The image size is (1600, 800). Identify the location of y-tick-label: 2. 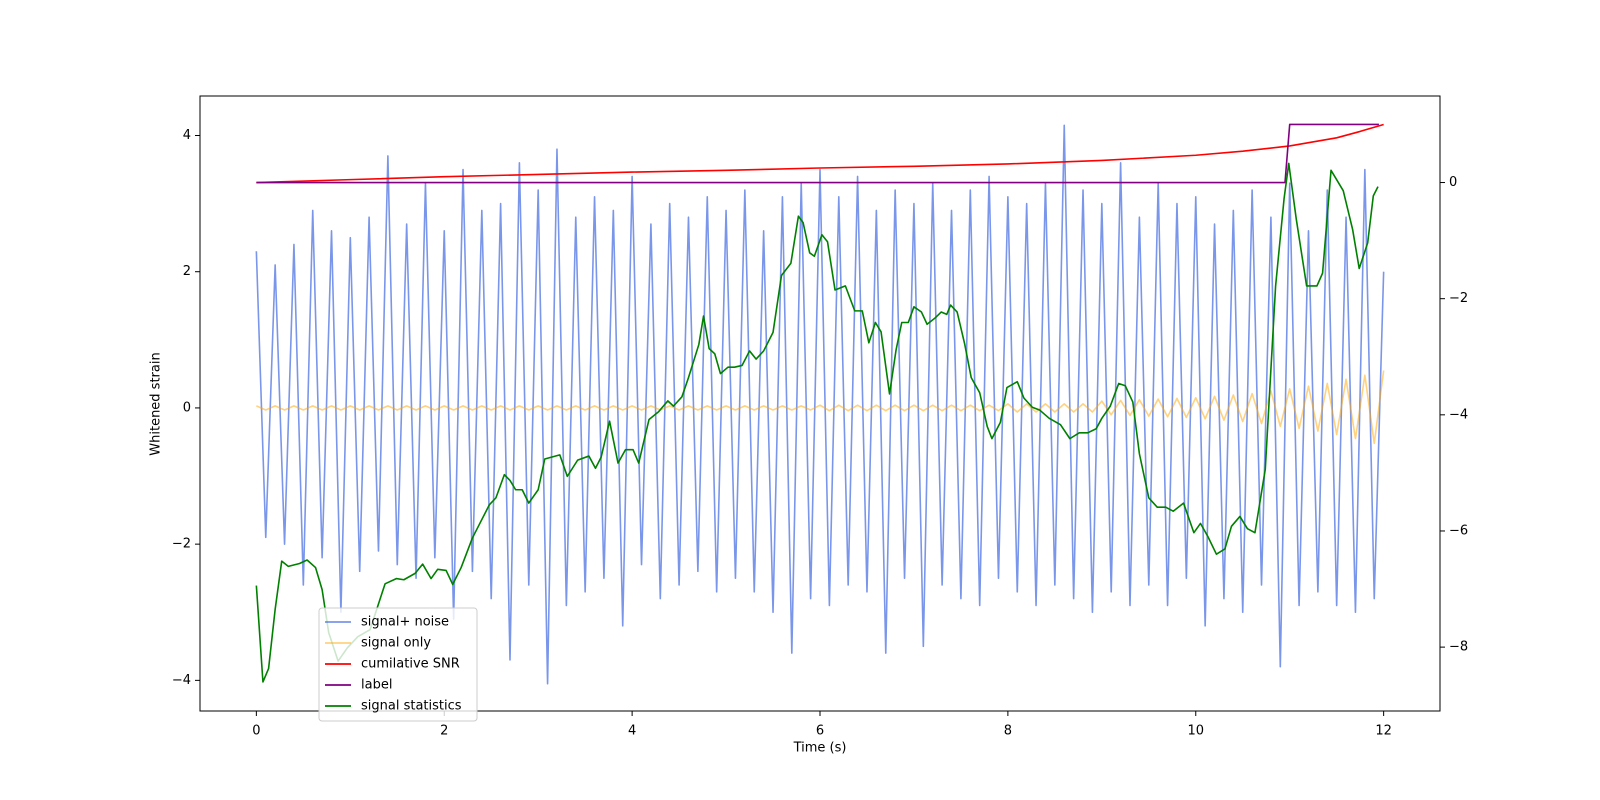
(187, 271).